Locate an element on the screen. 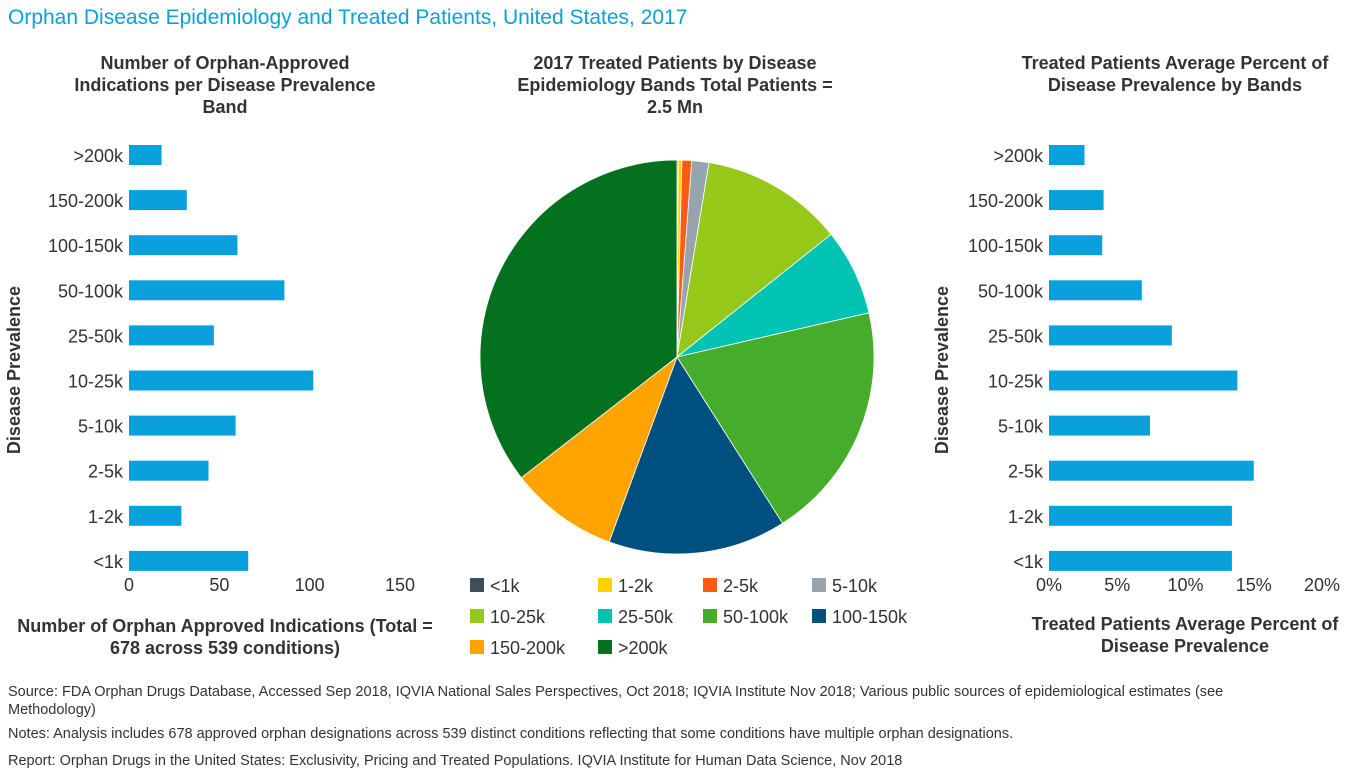 This screenshot has width=1352, height=780. x-tick-label: 10% is located at coordinates (1185, 585).